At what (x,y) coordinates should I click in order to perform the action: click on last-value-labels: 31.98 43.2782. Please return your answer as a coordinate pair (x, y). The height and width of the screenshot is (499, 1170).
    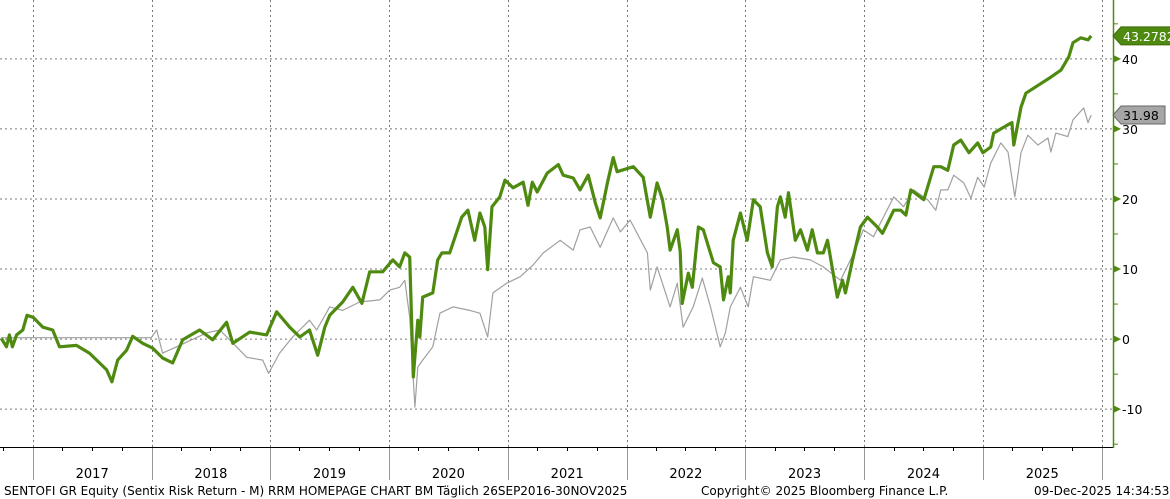
    Looking at the image, I should click on (1141, 75).